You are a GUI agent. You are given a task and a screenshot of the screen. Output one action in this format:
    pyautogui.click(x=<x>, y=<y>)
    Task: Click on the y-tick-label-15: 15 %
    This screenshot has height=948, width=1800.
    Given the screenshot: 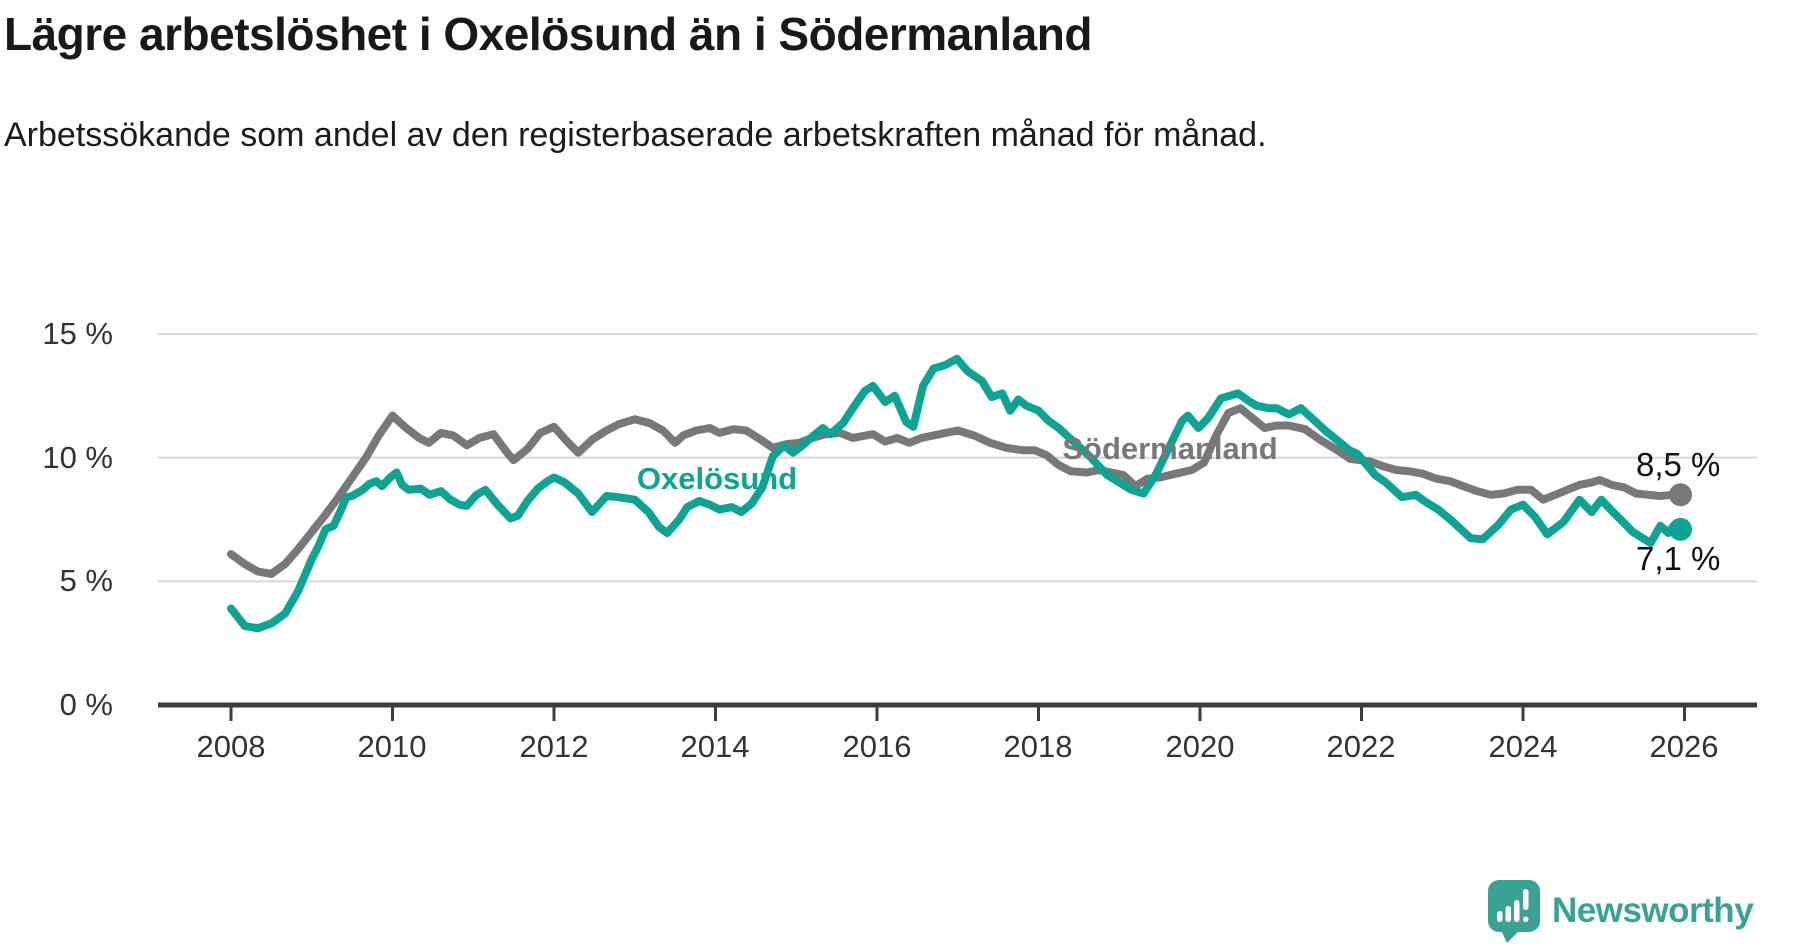 What is the action you would take?
    pyautogui.click(x=77, y=333)
    